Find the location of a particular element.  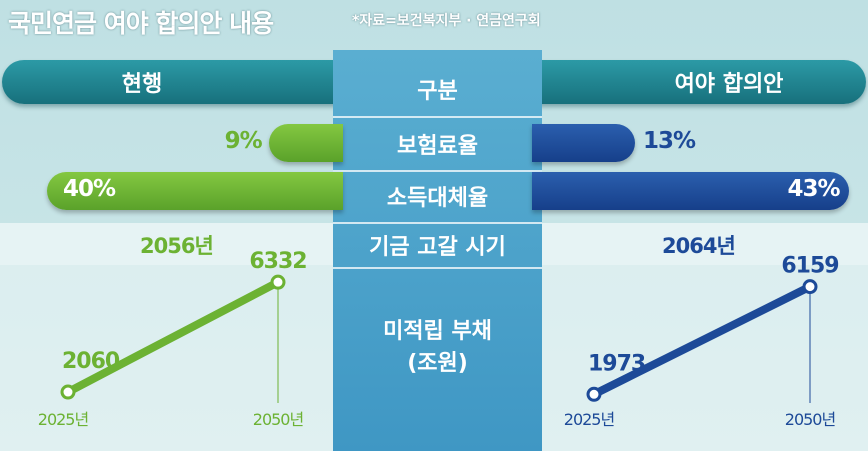

header: 국민연금 여야 합의안 내용 *자료=보건복지부 · 연금연구회 is located at coordinates (434, 20).